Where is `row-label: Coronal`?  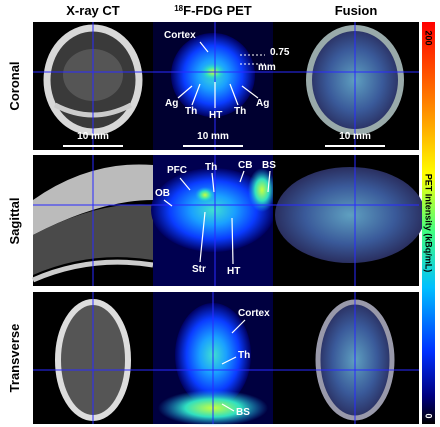 row-label: Coronal is located at coordinates (14, 85).